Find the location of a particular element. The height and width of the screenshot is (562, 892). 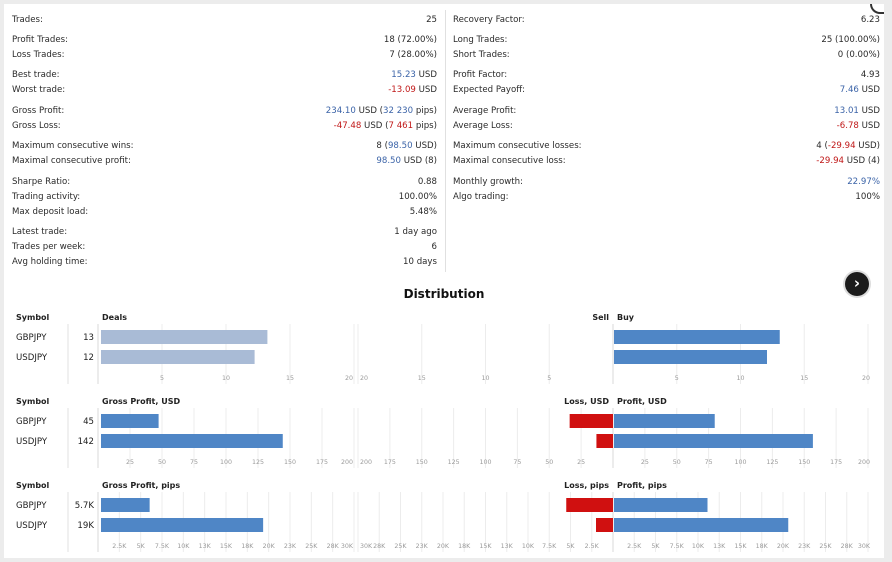

stat-label: Average Loss: is located at coordinates (483, 126).